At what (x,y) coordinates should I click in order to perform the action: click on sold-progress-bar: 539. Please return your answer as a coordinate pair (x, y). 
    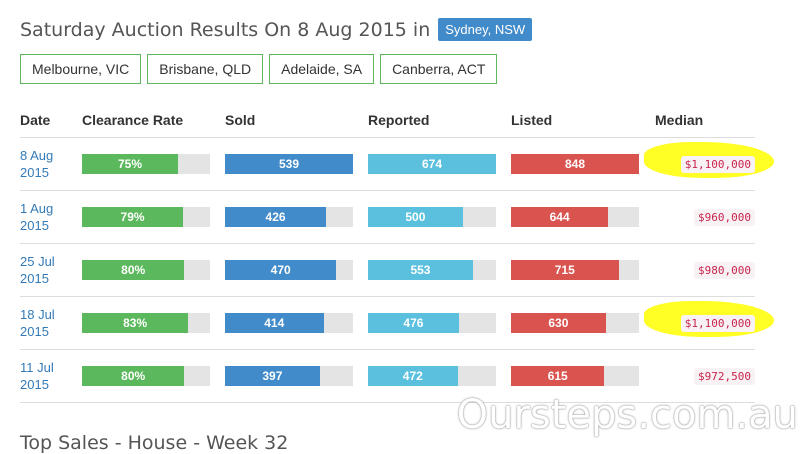
    Looking at the image, I should click on (289, 164).